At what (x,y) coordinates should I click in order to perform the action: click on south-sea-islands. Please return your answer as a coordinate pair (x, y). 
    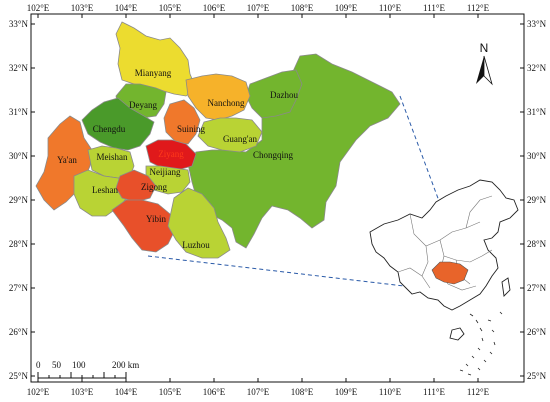
    Looking at the image, I should click on (481, 343).